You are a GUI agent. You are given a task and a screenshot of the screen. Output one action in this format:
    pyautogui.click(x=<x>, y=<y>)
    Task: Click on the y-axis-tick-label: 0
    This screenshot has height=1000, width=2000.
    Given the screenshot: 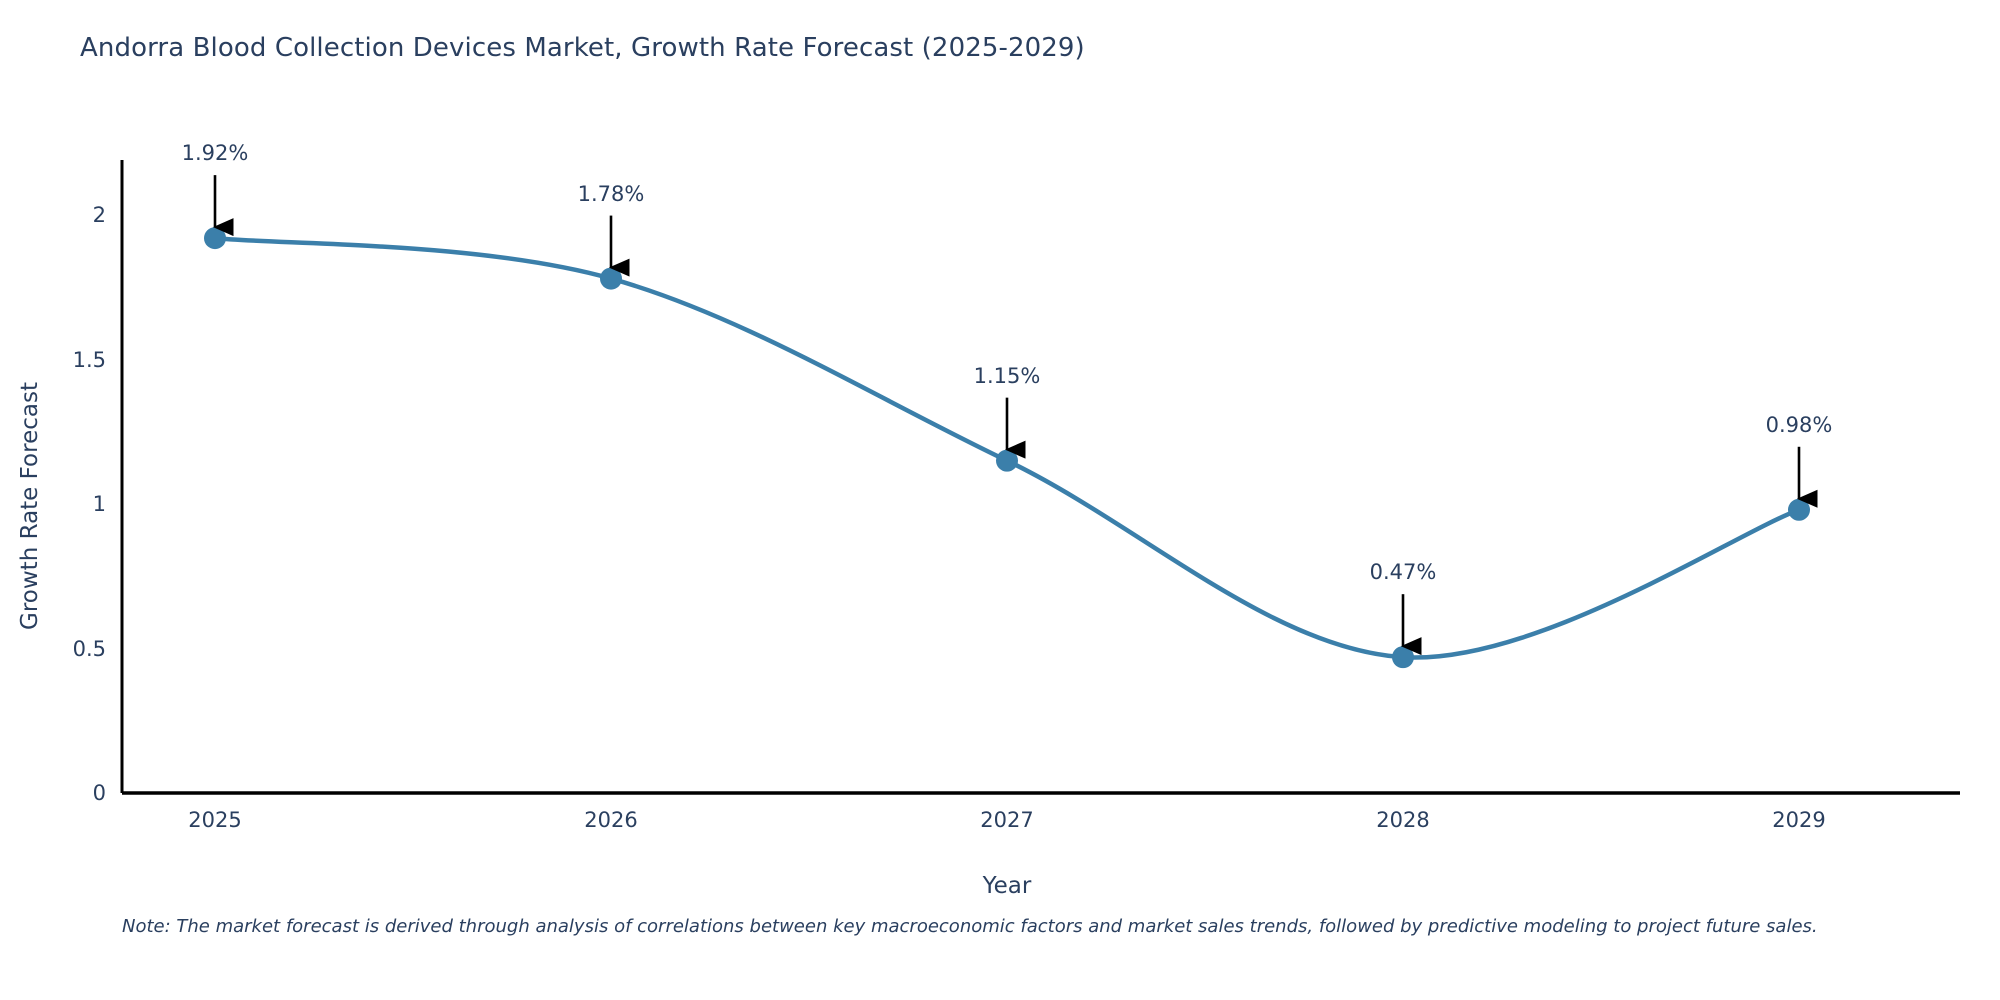 What is the action you would take?
    pyautogui.click(x=99, y=793)
    